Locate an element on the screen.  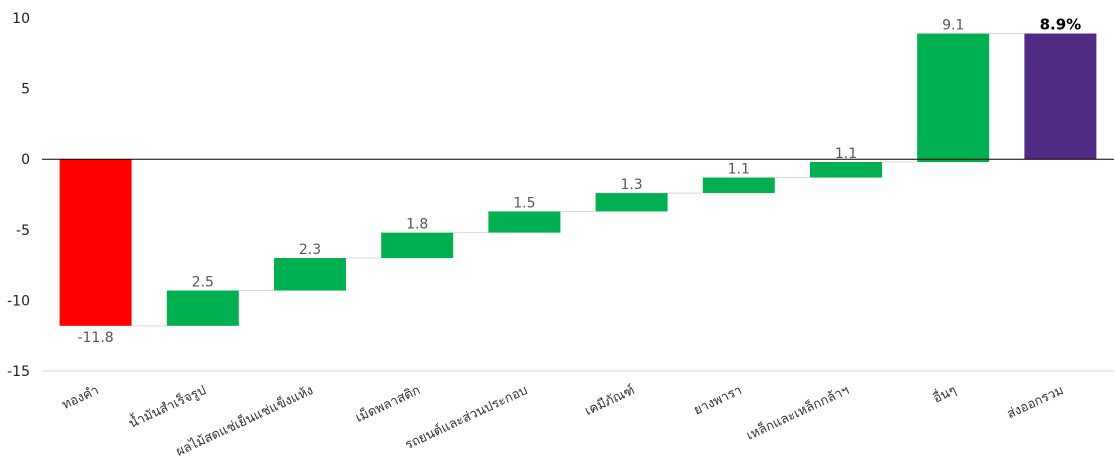
y-axis: 10 5 0 -5 -10 -15 is located at coordinates (18, 195).